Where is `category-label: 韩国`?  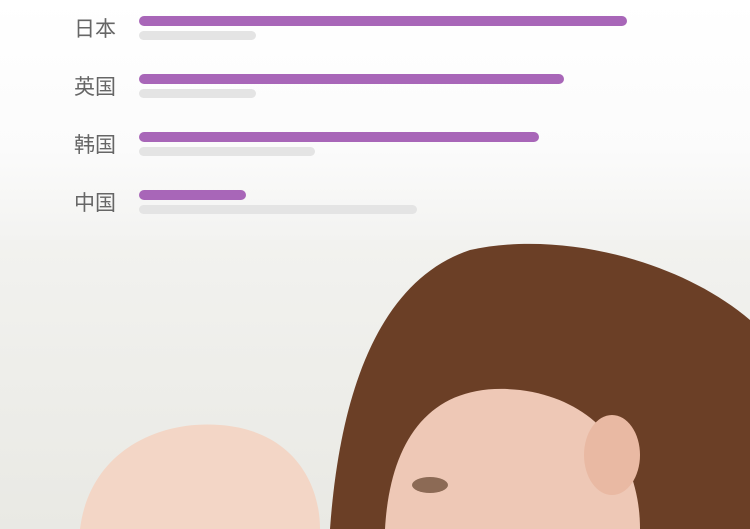 category-label: 韩国 is located at coordinates (95, 145).